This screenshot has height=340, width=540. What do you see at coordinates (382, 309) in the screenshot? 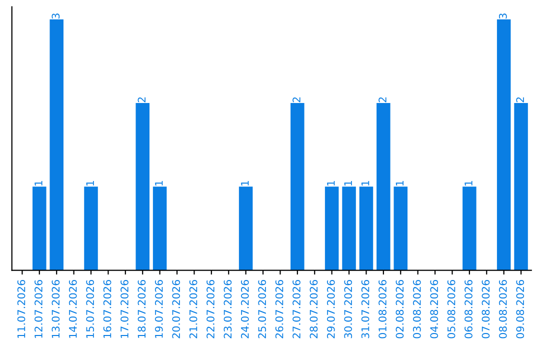
I see `x-tick-label: 01.08.2026` at bounding box center [382, 309].